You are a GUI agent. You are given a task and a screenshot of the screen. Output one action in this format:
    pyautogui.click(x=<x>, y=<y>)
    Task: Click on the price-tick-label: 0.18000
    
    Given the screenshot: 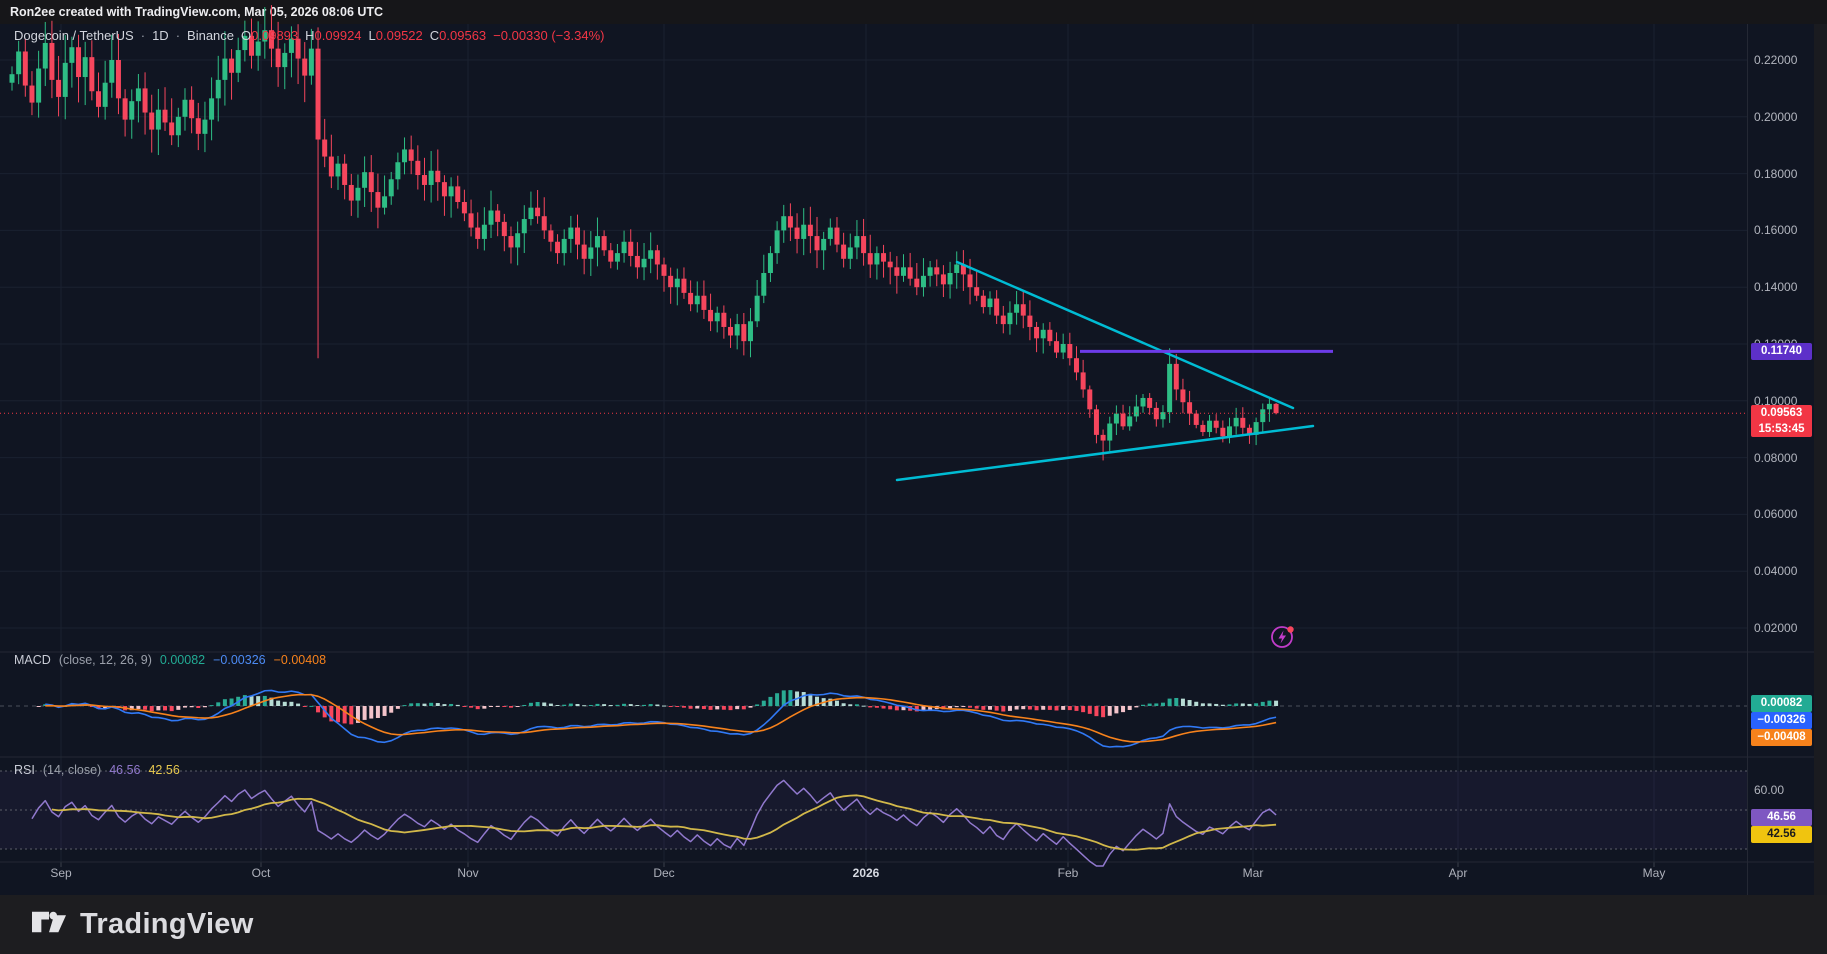 What is the action you would take?
    pyautogui.click(x=1776, y=173)
    